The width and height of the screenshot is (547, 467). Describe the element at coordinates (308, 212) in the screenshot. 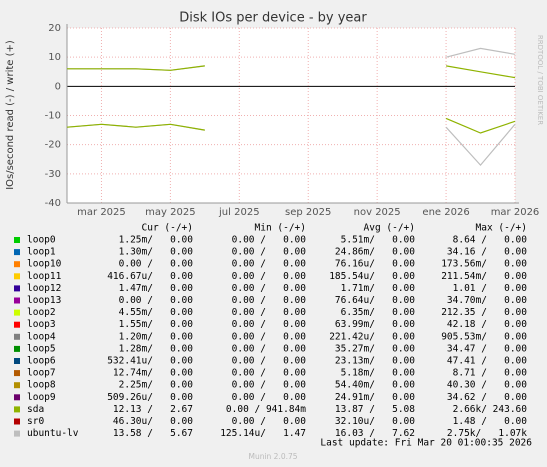

I see `x-tick-label: sep 2025` at that location.